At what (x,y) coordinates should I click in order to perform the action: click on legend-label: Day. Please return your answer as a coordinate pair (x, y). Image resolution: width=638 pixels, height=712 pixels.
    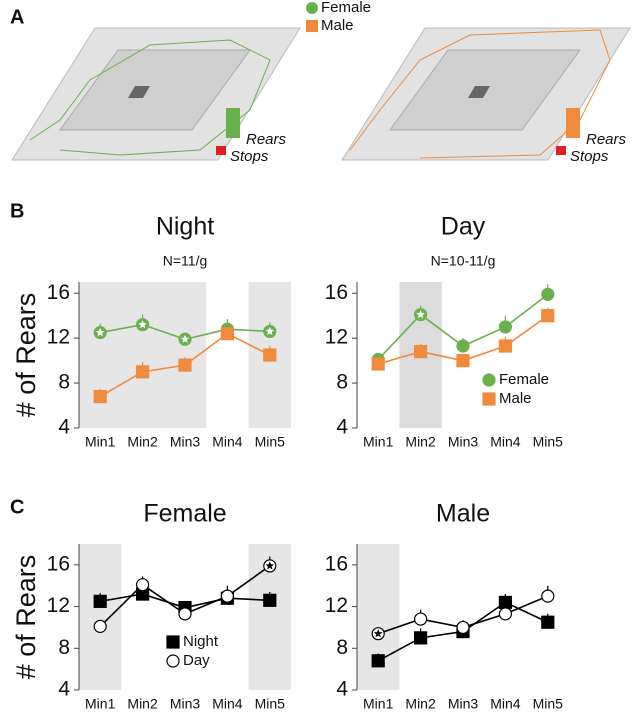
    Looking at the image, I should click on (196, 660).